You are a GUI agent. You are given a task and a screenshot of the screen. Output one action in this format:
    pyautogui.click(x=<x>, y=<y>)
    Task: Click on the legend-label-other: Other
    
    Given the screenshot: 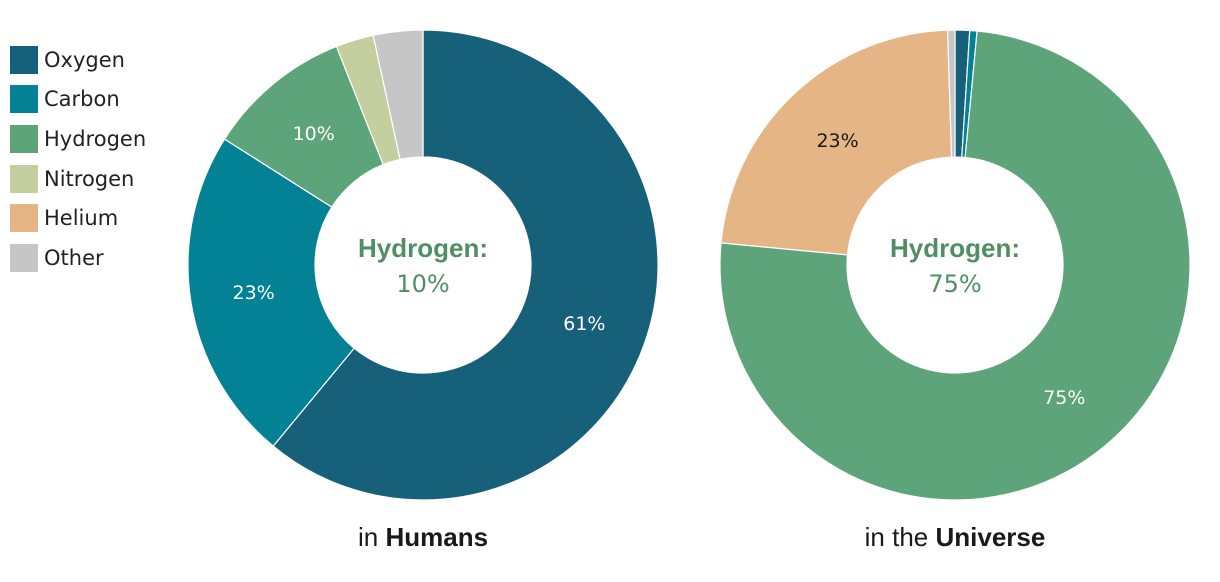 What is the action you would take?
    pyautogui.click(x=74, y=257)
    